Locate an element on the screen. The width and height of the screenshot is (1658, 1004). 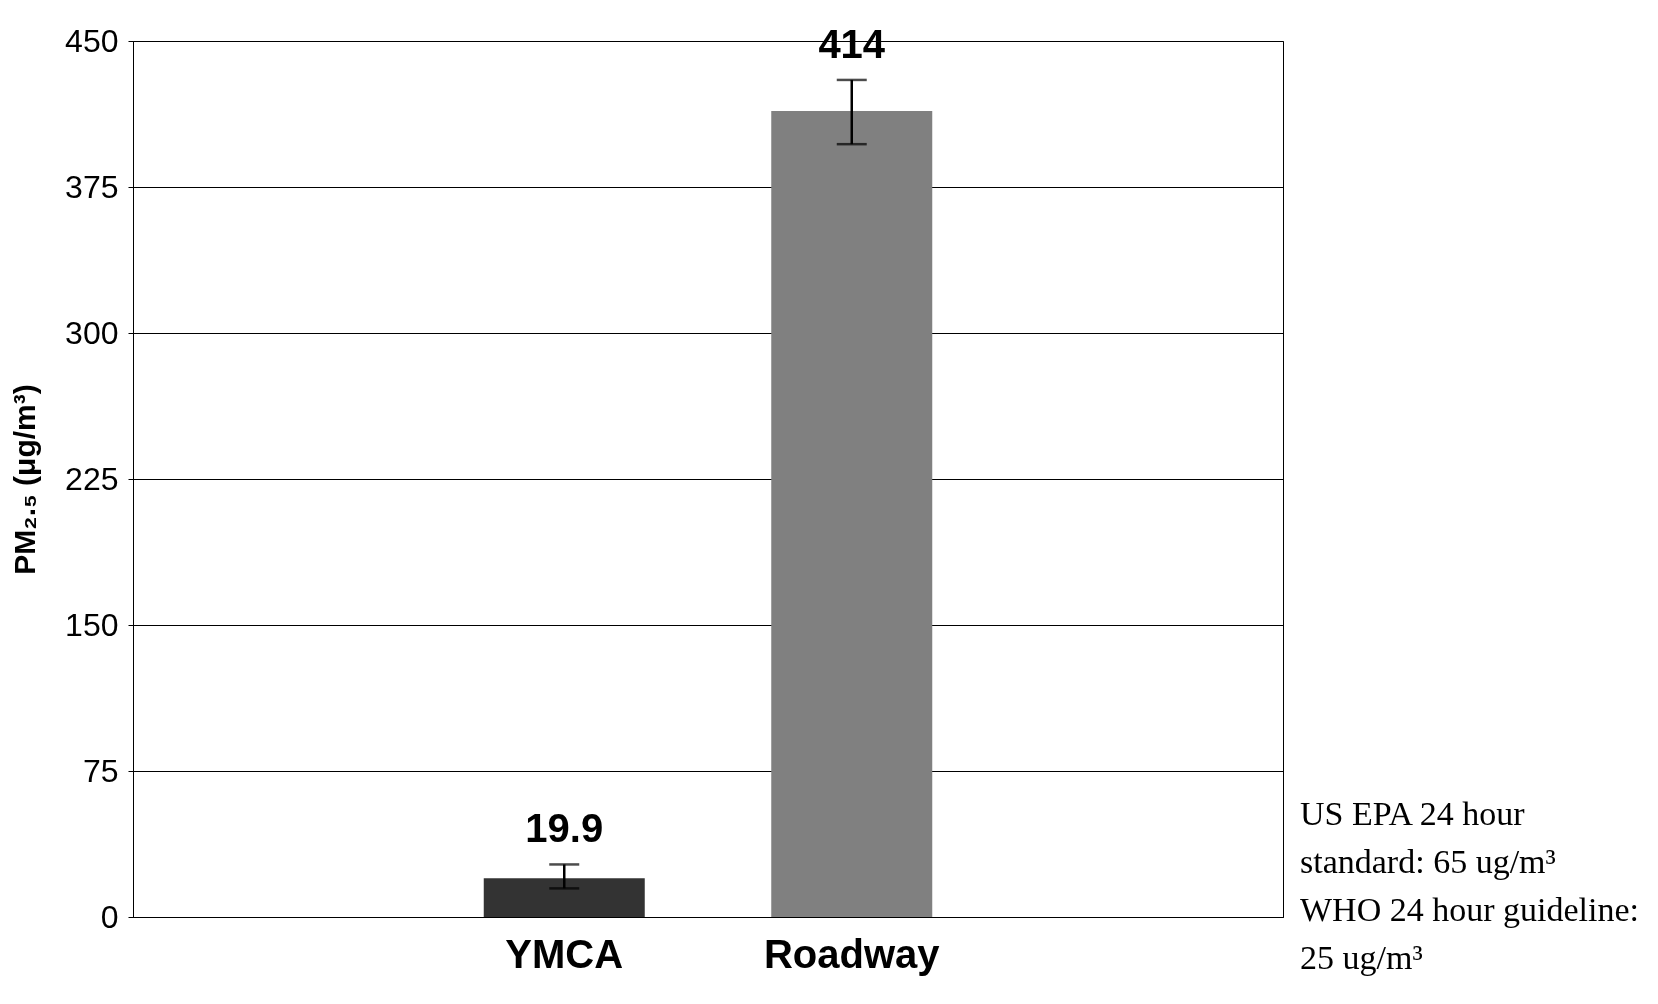
y-tick-label: 150 is located at coordinates (92, 624).